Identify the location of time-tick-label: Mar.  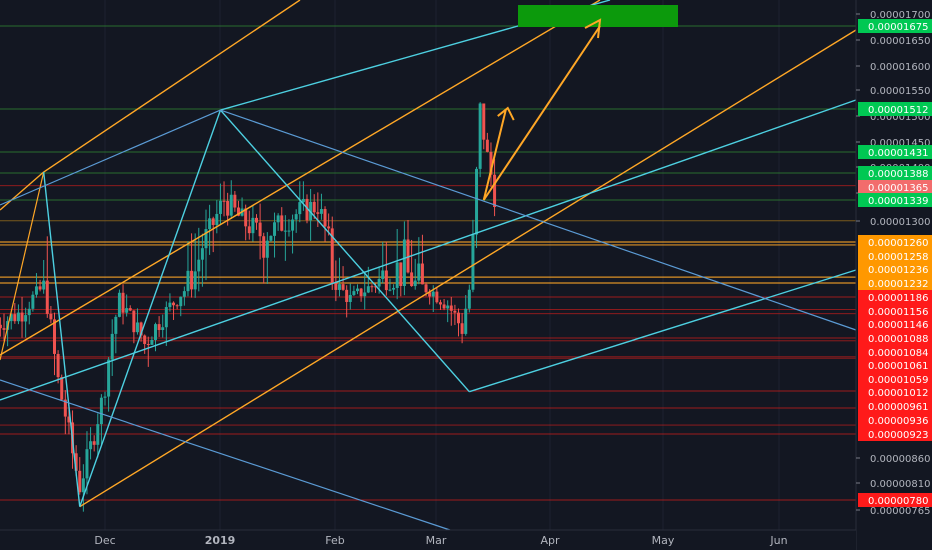
(436, 540).